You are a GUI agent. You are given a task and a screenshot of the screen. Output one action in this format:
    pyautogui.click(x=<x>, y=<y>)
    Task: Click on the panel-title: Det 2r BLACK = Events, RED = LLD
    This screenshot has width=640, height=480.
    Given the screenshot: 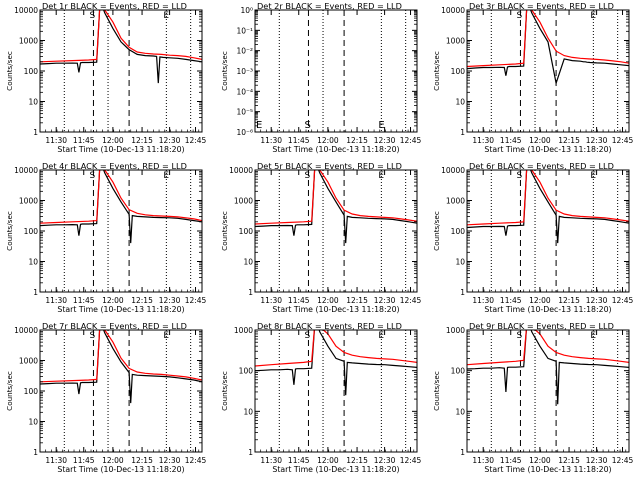 What is the action you would take?
    pyautogui.click(x=329, y=6)
    